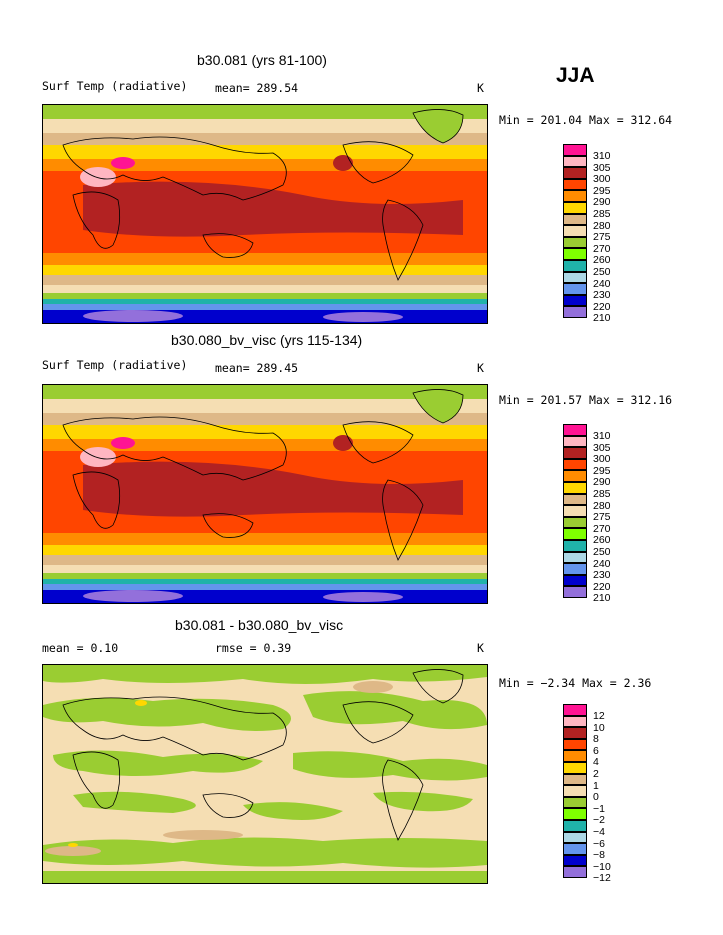 The height and width of the screenshot is (935, 723). I want to click on cbar3-label-3: 6, so click(596, 750).